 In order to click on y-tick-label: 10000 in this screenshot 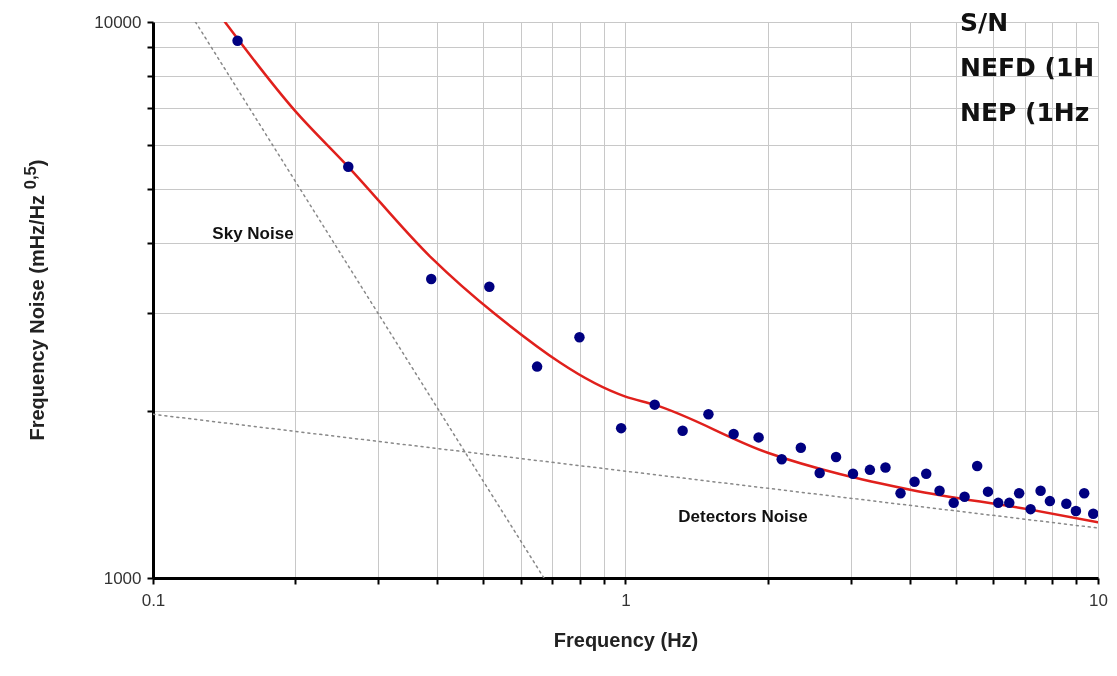, I will do `click(118, 22)`.